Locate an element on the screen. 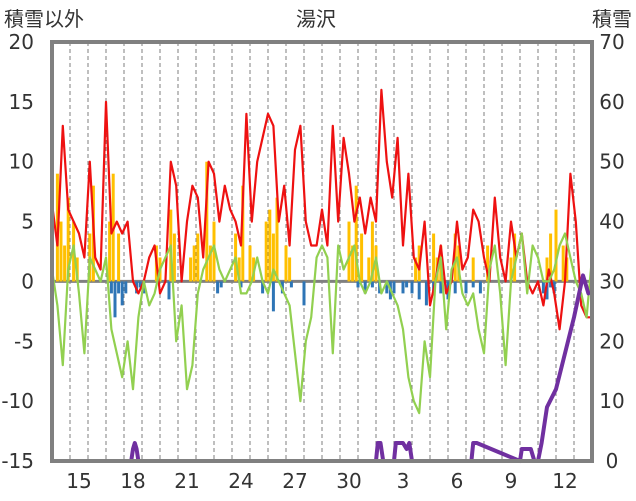 This screenshot has height=501, width=636. left-tick-label: -10 is located at coordinates (17, 401).